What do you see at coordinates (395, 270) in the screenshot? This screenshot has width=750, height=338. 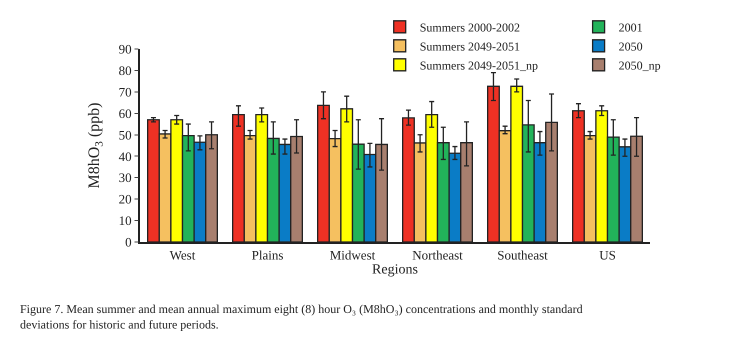 I see `x-axis-title: Regions` at bounding box center [395, 270].